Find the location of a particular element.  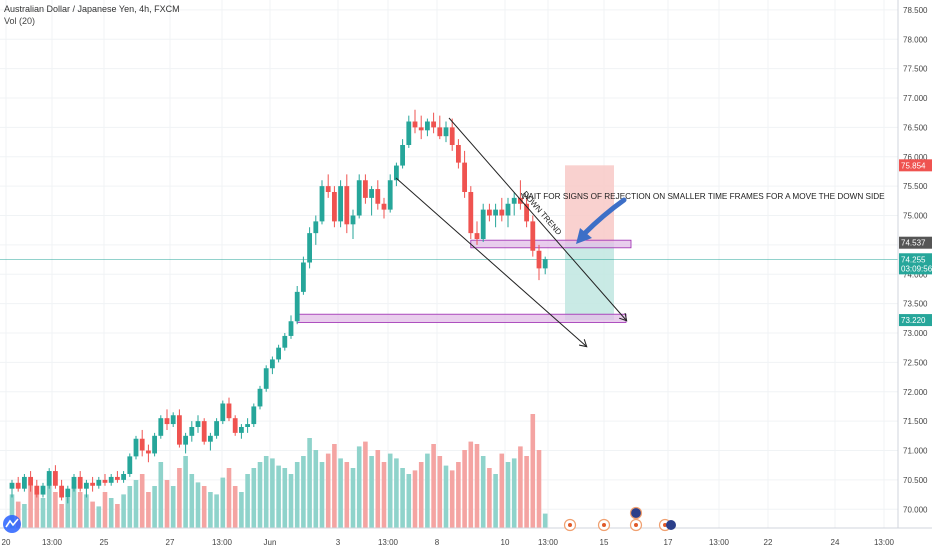

pointer-arrow is located at coordinates (604, 217).